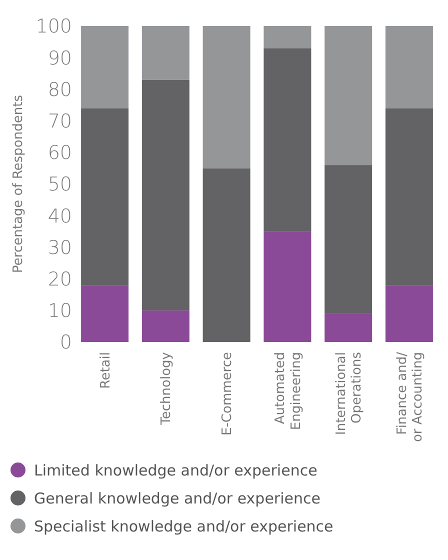 The width and height of the screenshot is (448, 560). I want to click on x-tick-label: Finance and/ or Accounting, so click(410, 396).